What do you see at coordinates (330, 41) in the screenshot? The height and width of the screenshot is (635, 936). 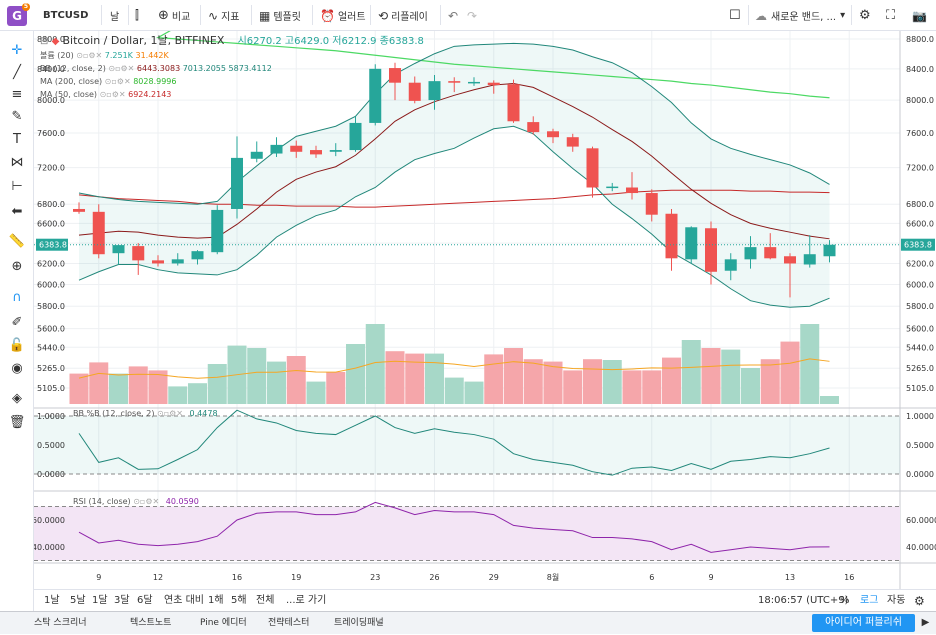 I see `ohlc-values: 시6270.2 고6429.0 저6212.9 종6383.8` at bounding box center [330, 41].